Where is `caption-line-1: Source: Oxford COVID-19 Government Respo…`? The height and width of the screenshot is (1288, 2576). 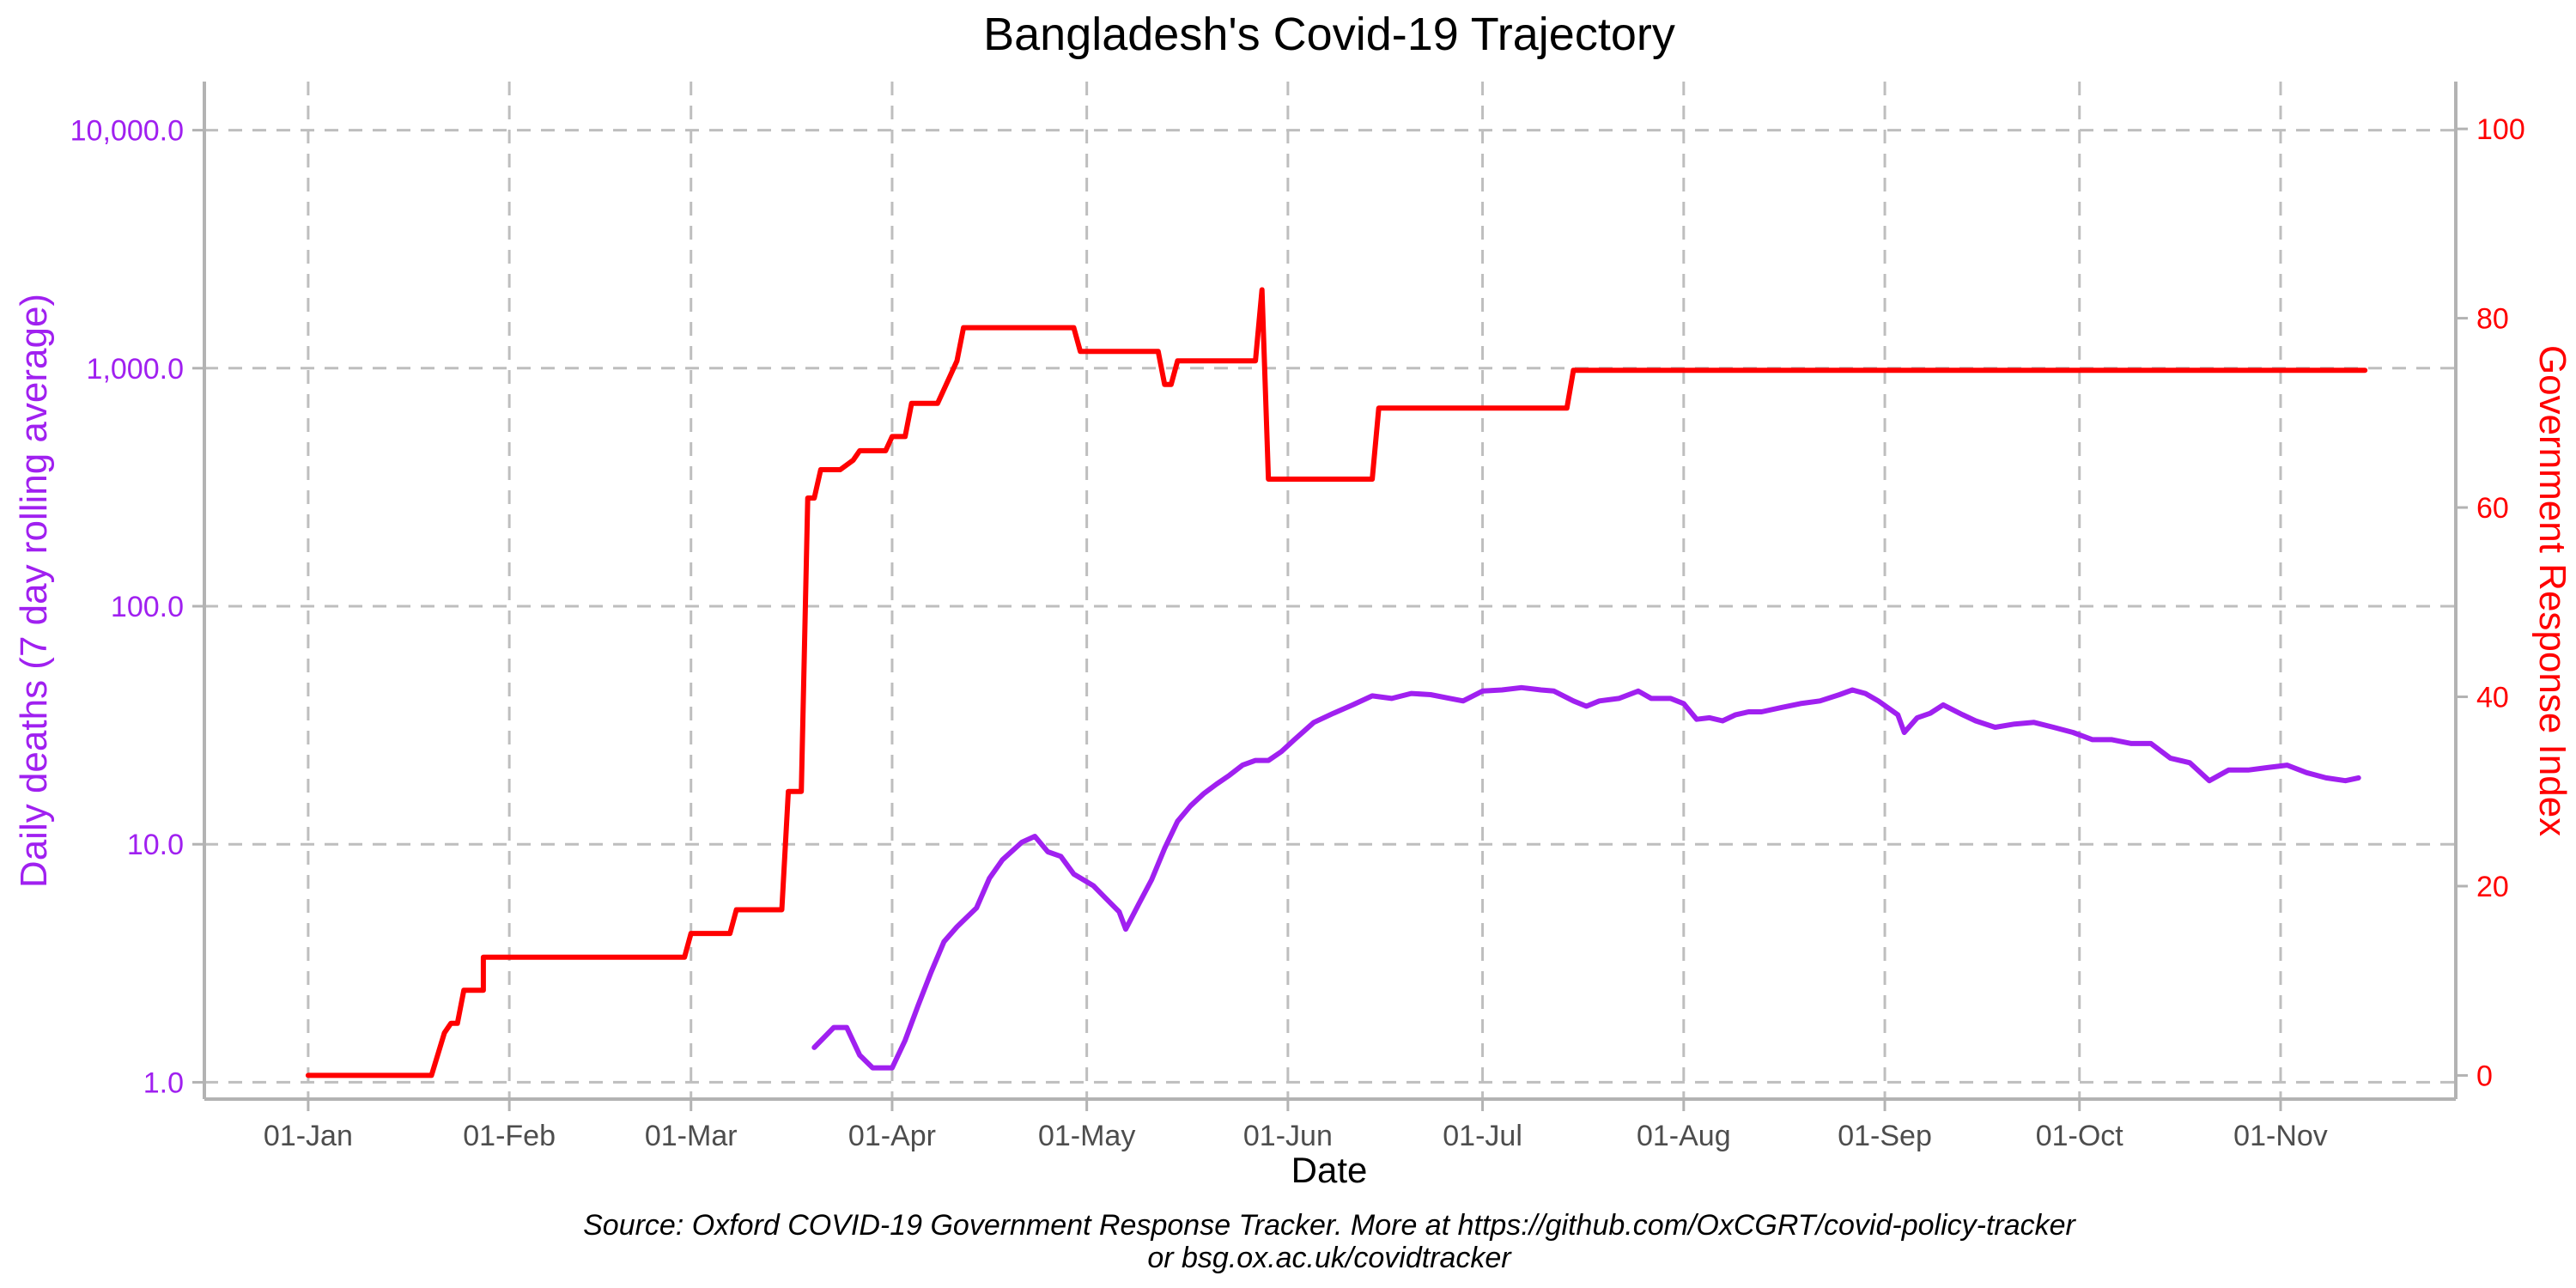
caption-line-1: Source: Oxford COVID-19 Government Respo… is located at coordinates (1330, 1225).